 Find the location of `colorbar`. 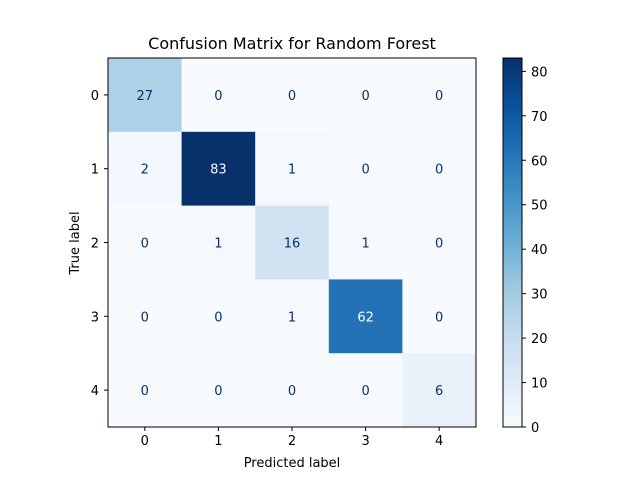

colorbar is located at coordinates (512, 242).